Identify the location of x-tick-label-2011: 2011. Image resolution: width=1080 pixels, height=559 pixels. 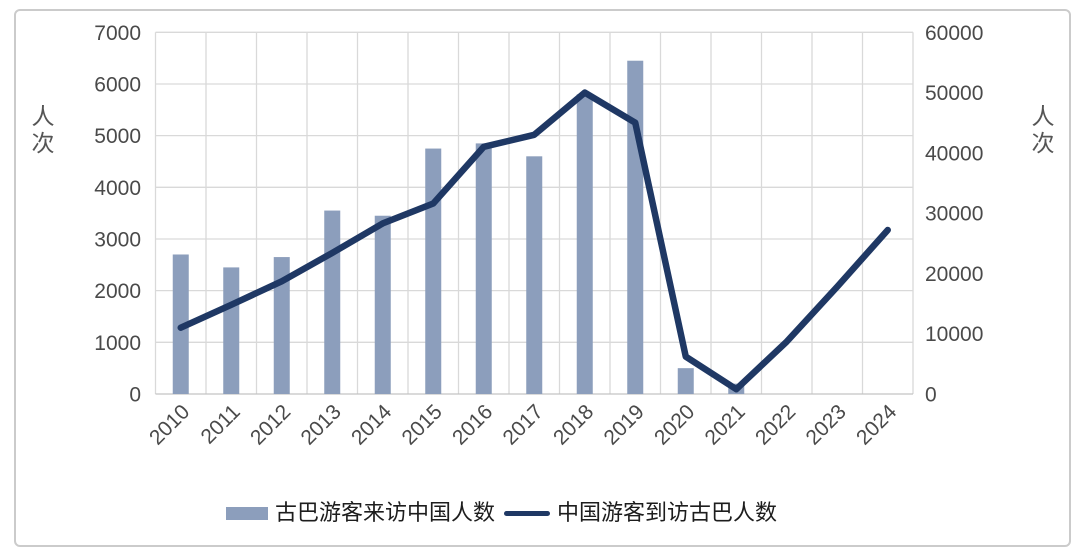
(221, 424).